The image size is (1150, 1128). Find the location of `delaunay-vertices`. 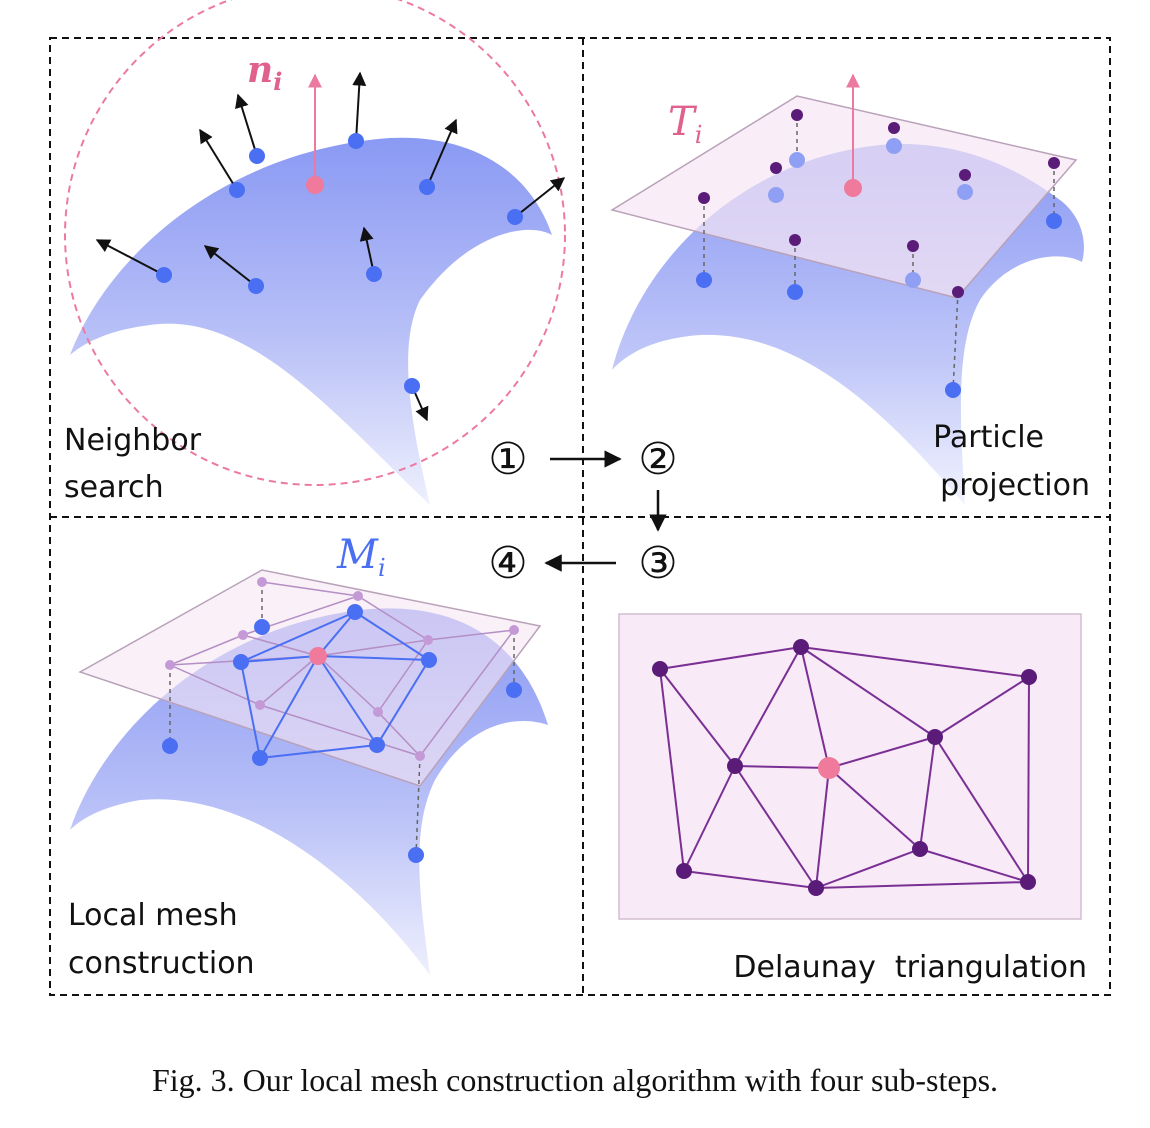

delaunay-vertices is located at coordinates (844, 767).